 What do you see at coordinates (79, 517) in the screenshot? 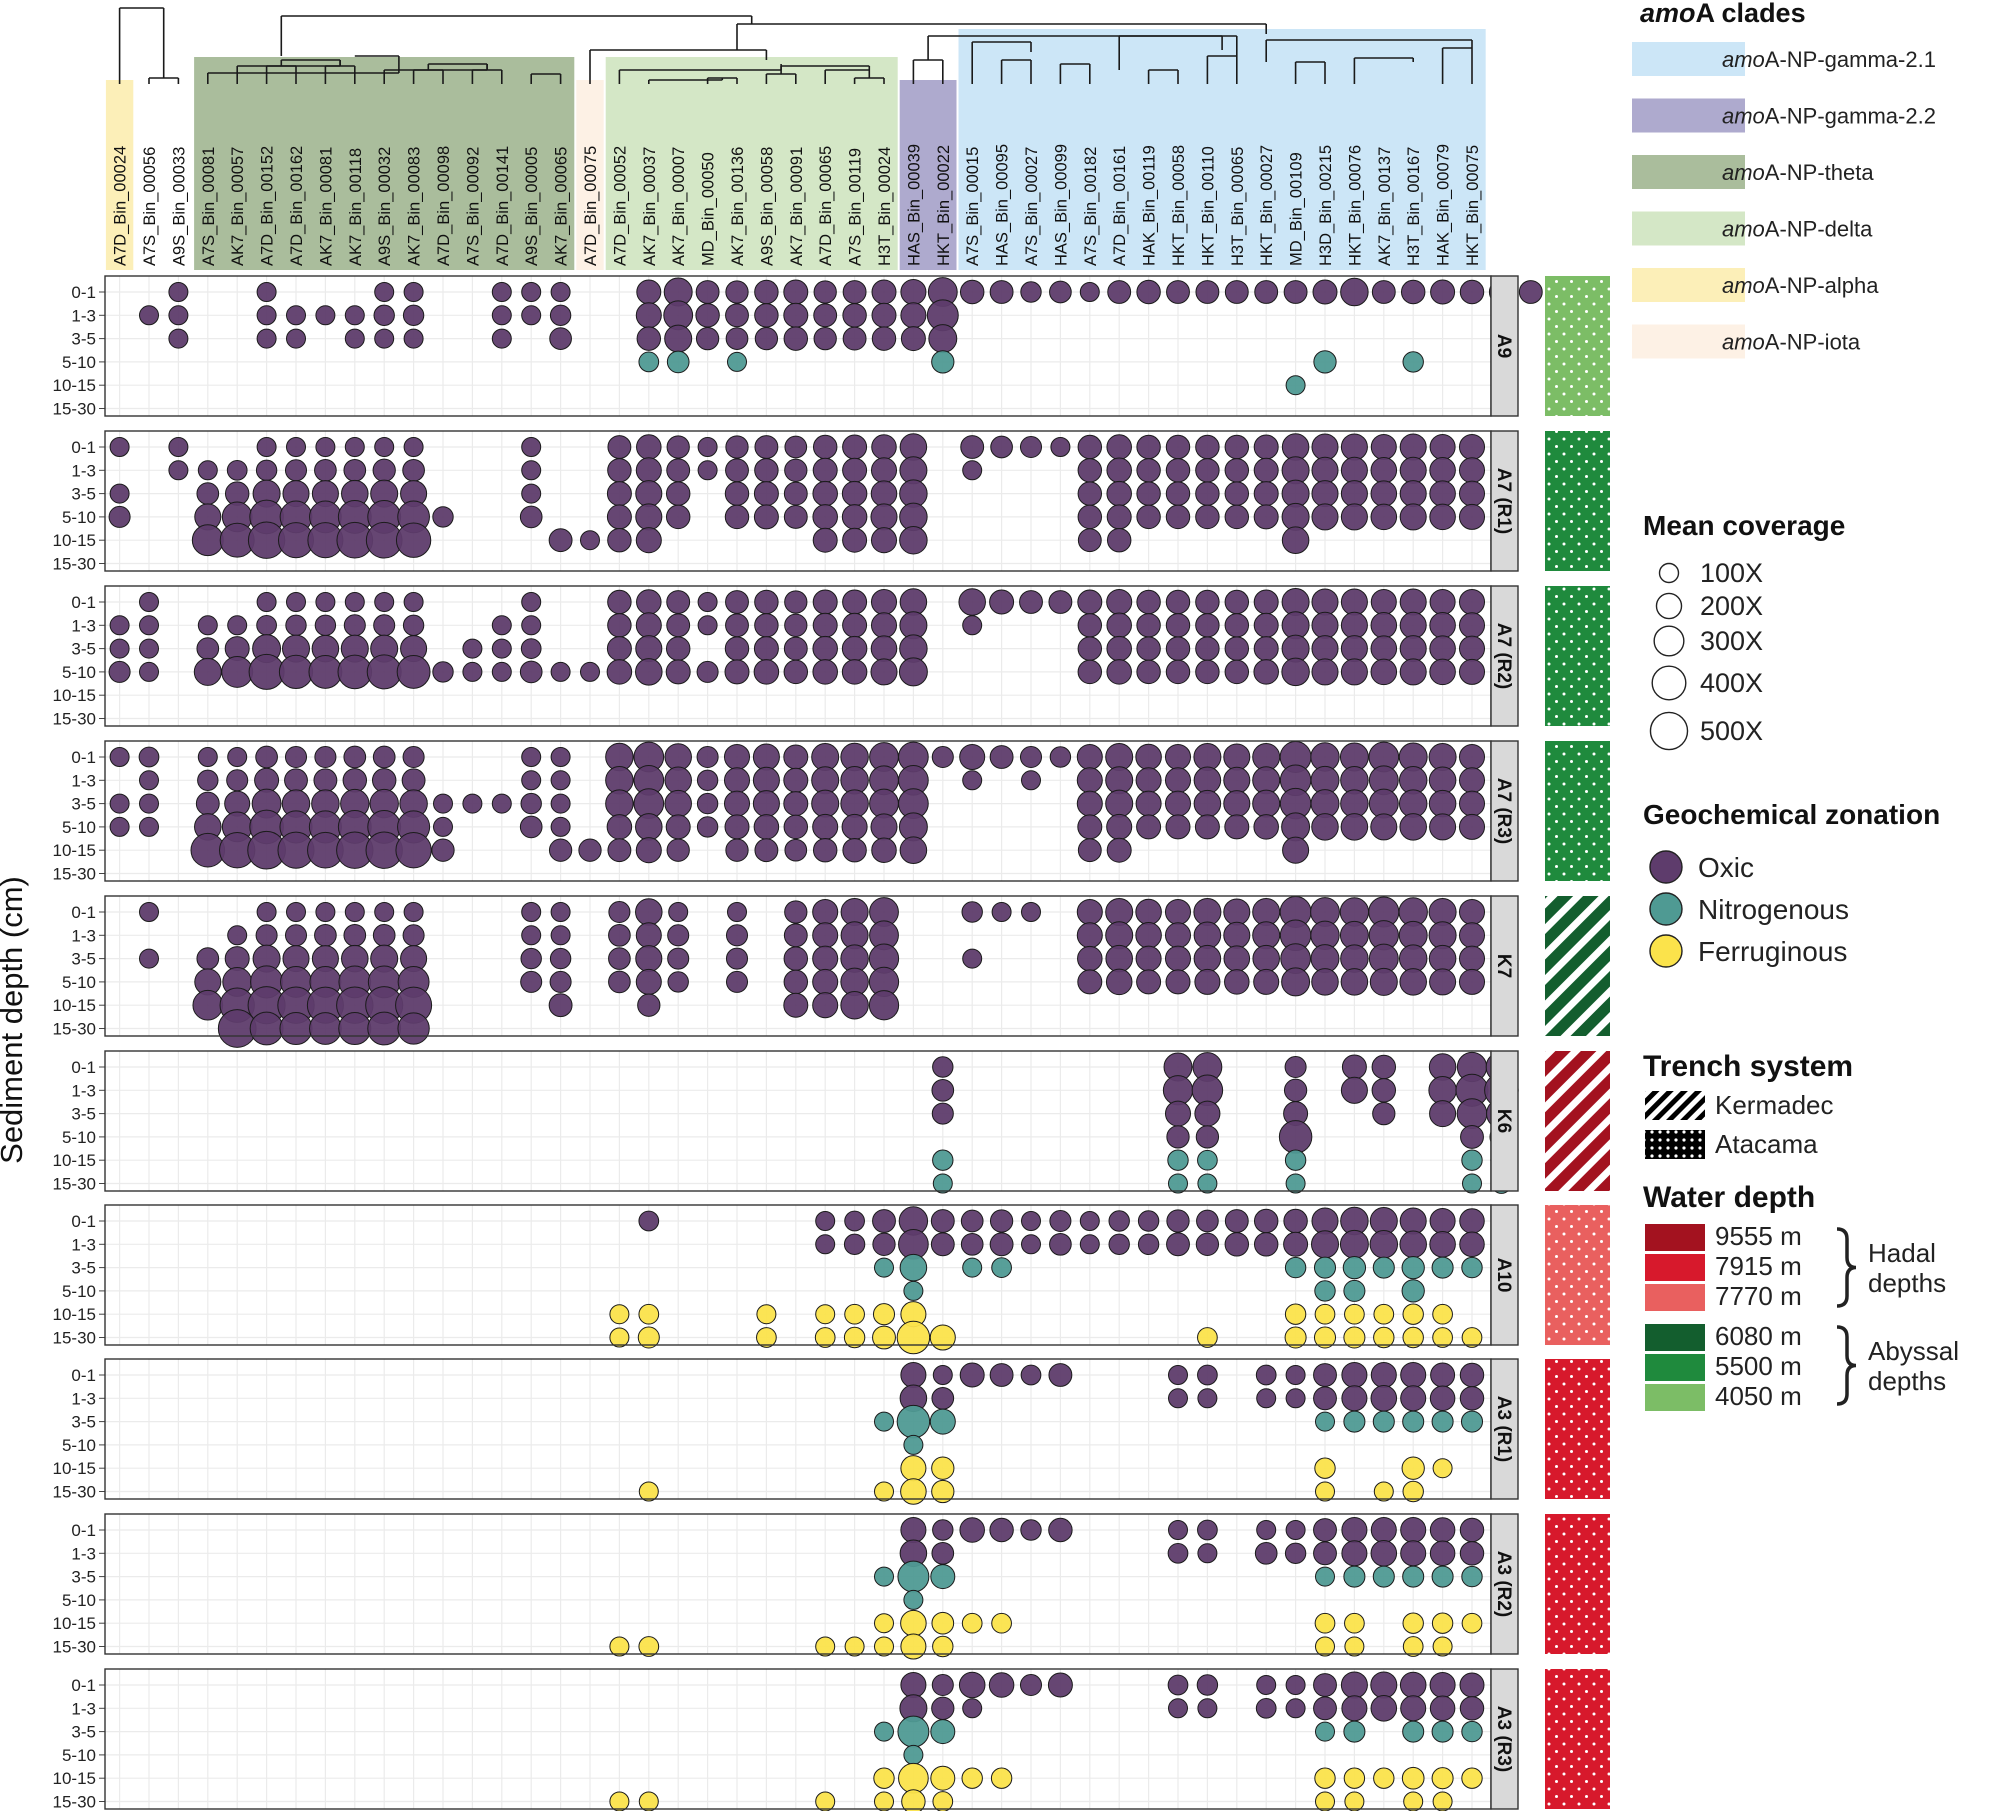
I see `depth-tick-label: 5-10` at bounding box center [79, 517].